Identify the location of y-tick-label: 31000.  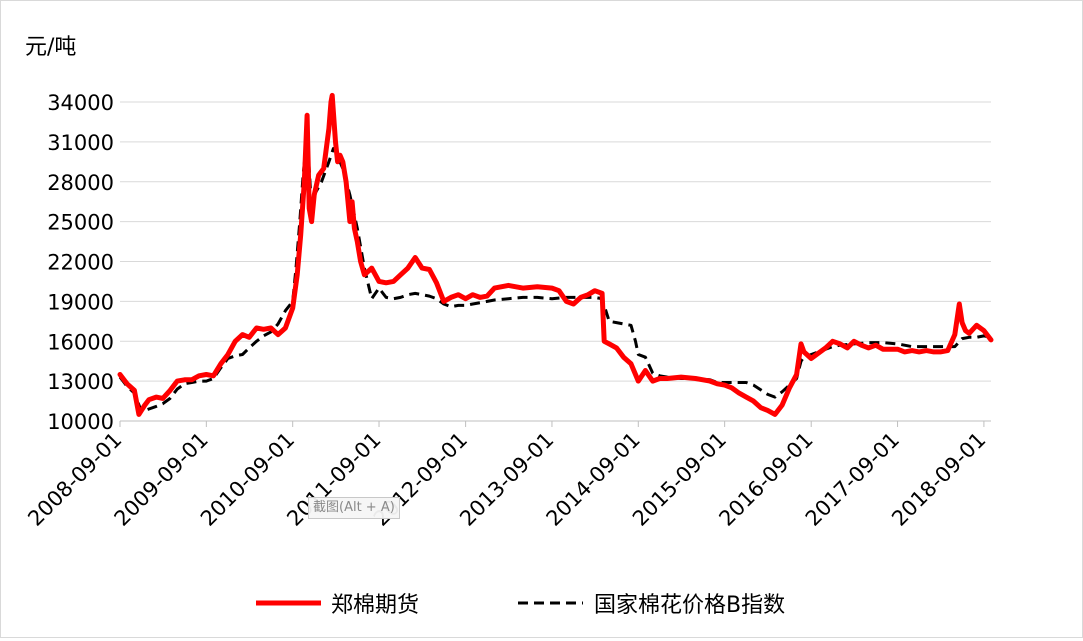
(80, 143).